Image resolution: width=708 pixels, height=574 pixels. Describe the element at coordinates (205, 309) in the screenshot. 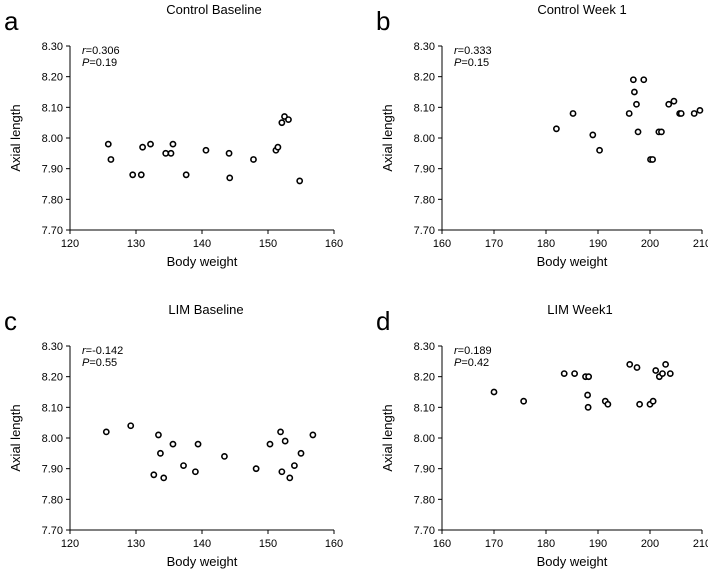

I see `chart-title: LIM Baseline` at that location.